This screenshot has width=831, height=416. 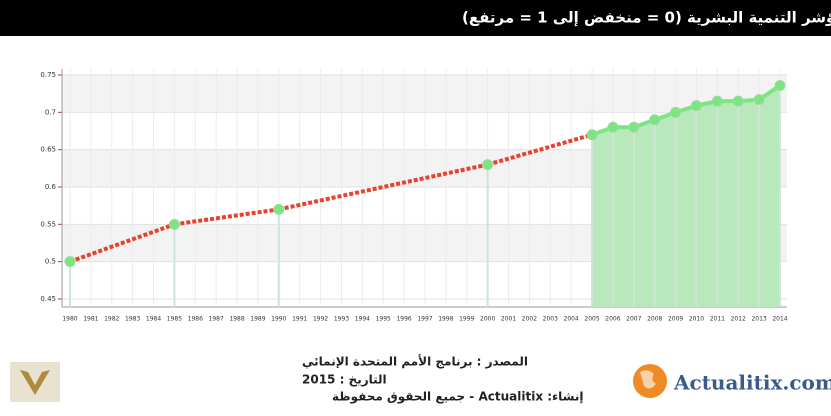 What do you see at coordinates (675, 319) in the screenshot?
I see `x-tick-label: 2009` at bounding box center [675, 319].